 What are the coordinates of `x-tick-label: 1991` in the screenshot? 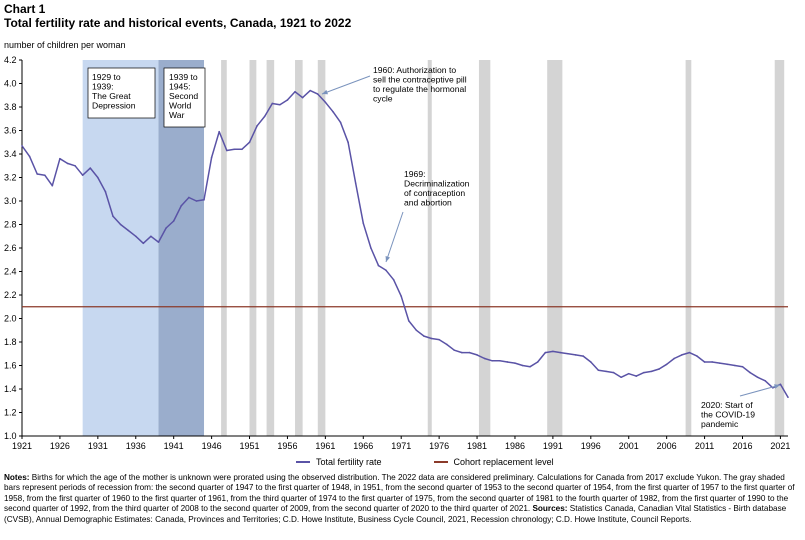 It's located at (553, 446).